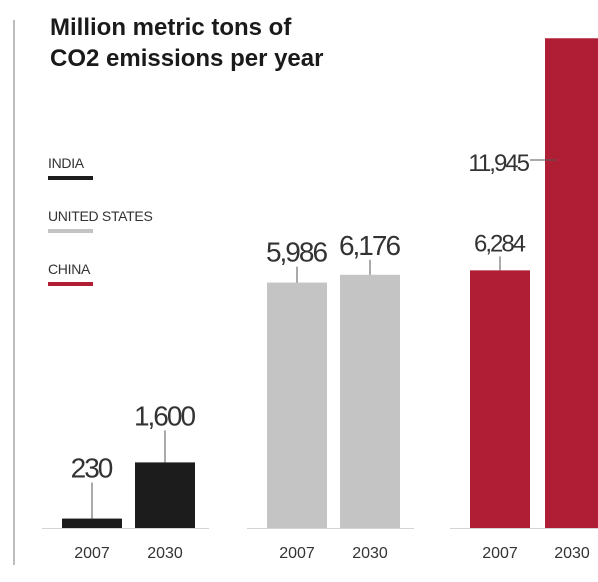 The image size is (598, 582). What do you see at coordinates (370, 401) in the screenshot?
I see `bar-united-states-2030` at bounding box center [370, 401].